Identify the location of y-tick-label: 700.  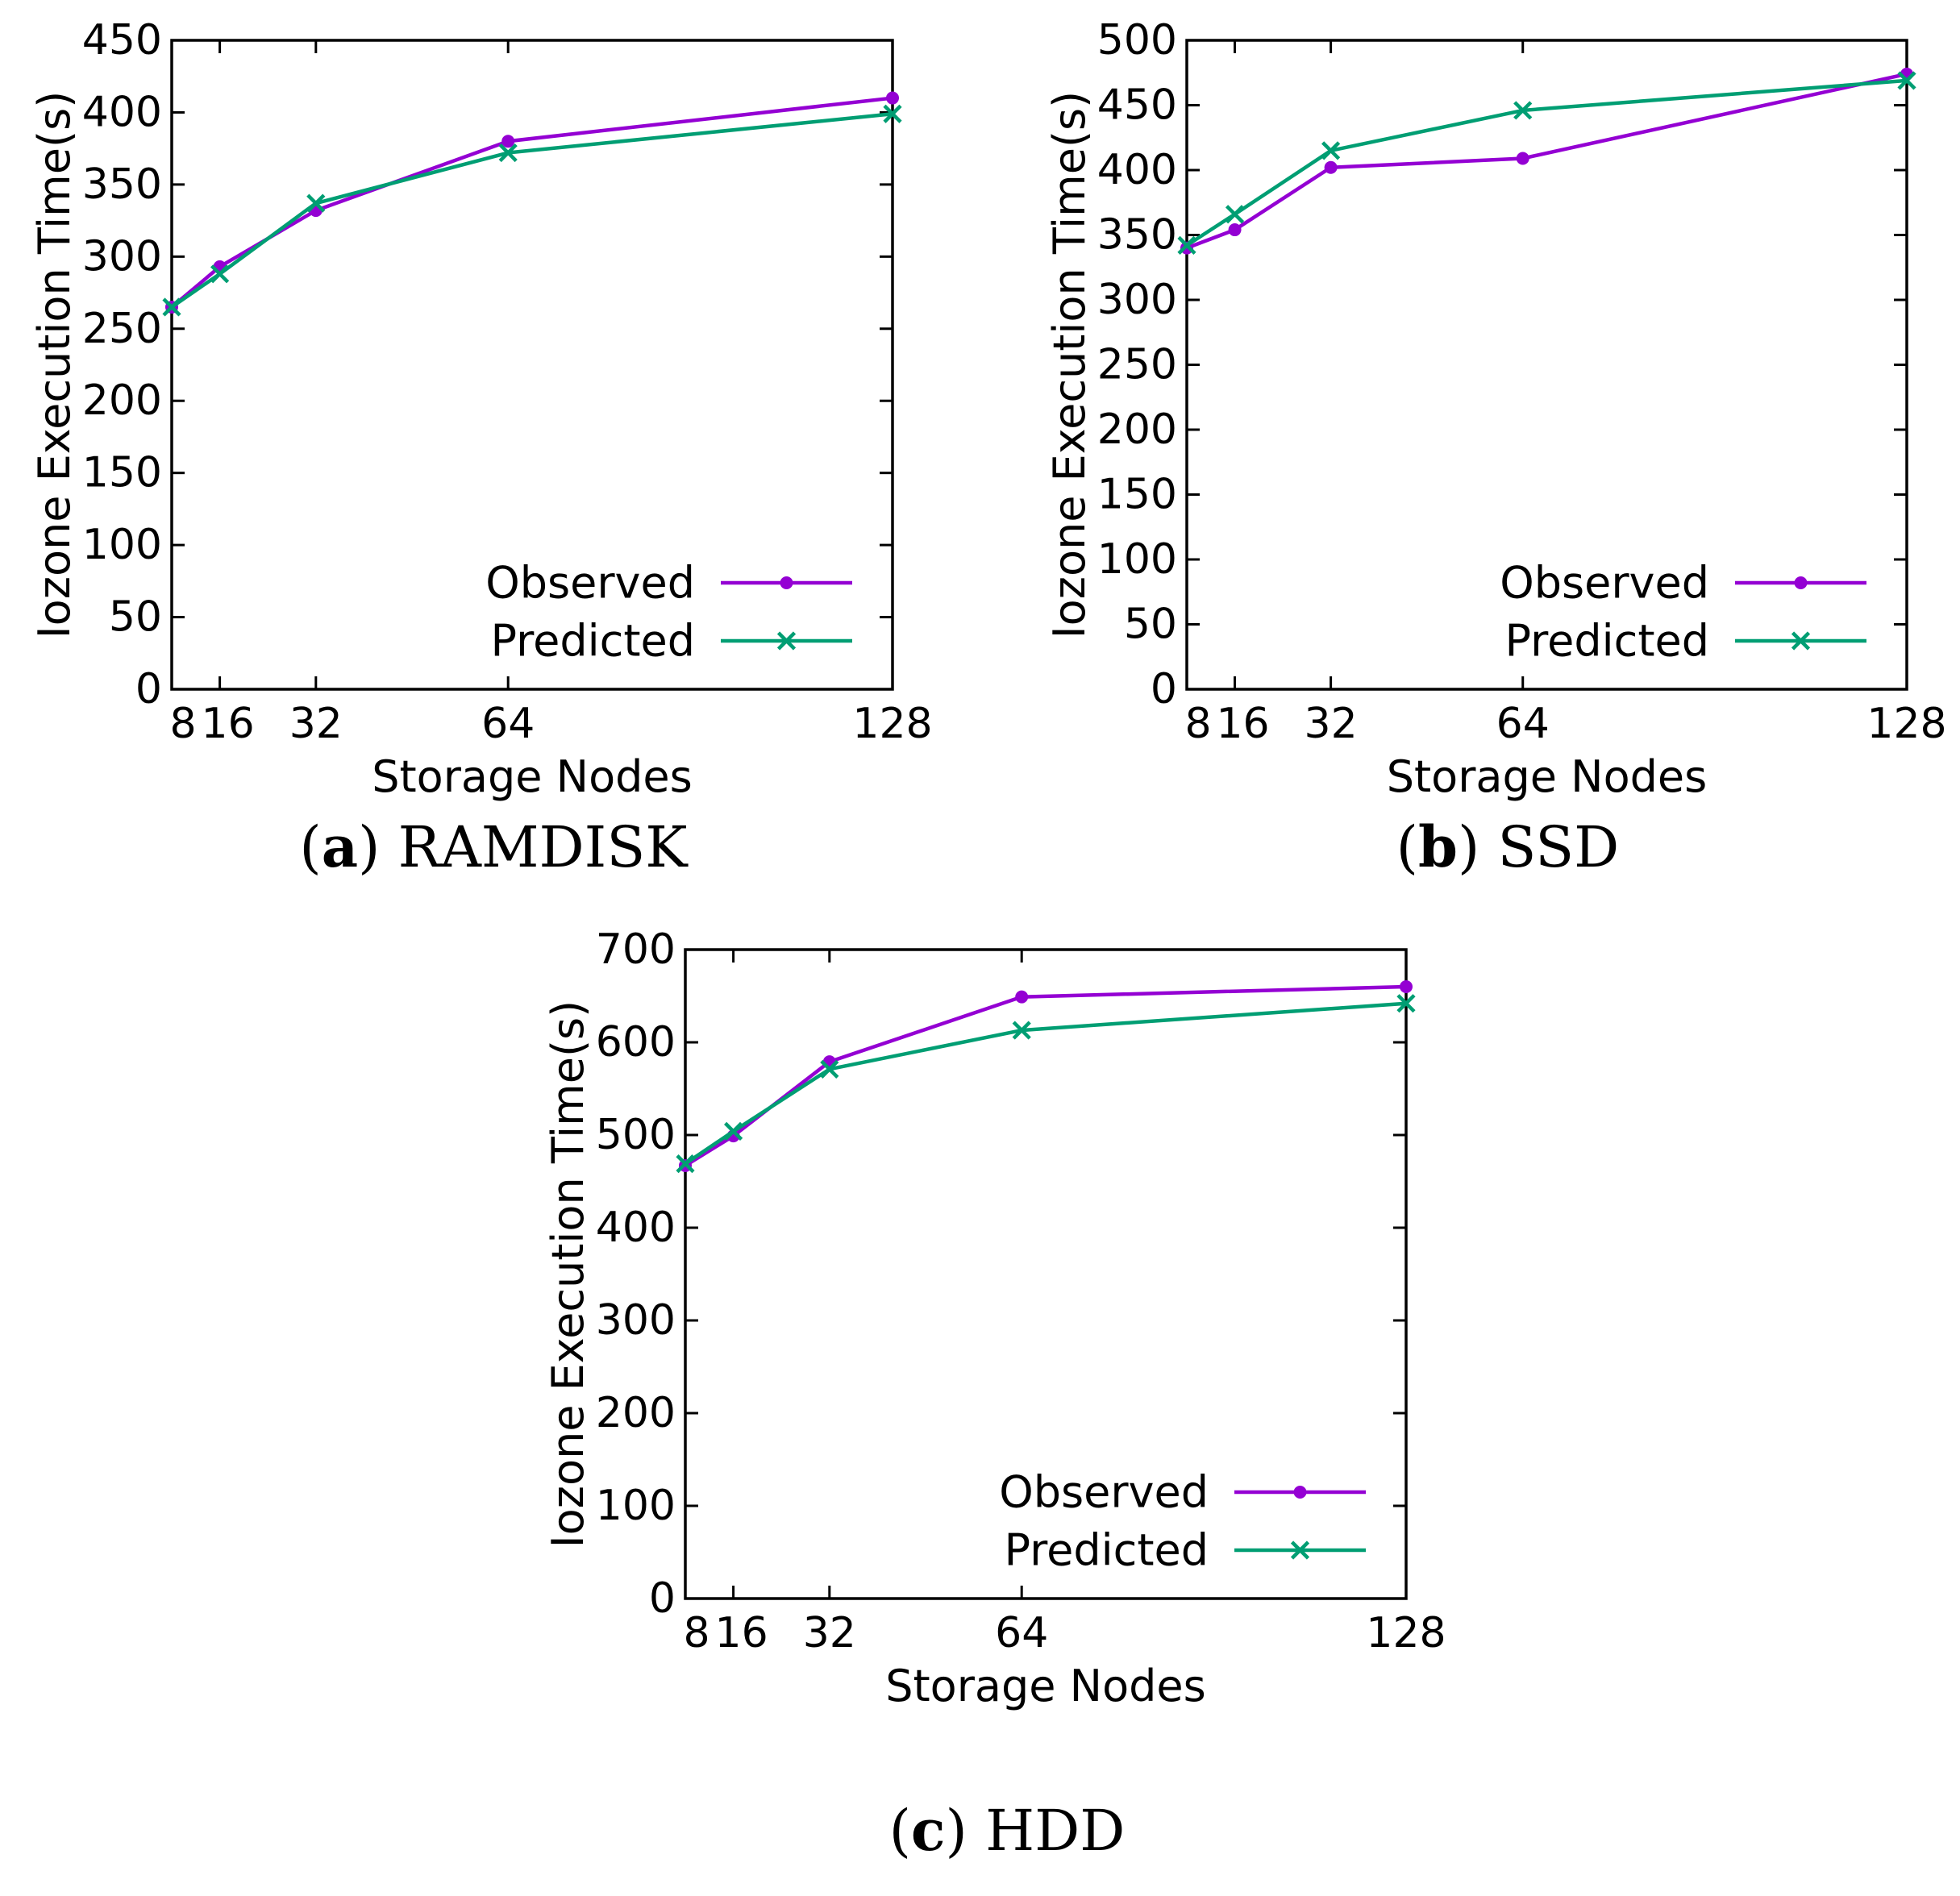
(636, 949).